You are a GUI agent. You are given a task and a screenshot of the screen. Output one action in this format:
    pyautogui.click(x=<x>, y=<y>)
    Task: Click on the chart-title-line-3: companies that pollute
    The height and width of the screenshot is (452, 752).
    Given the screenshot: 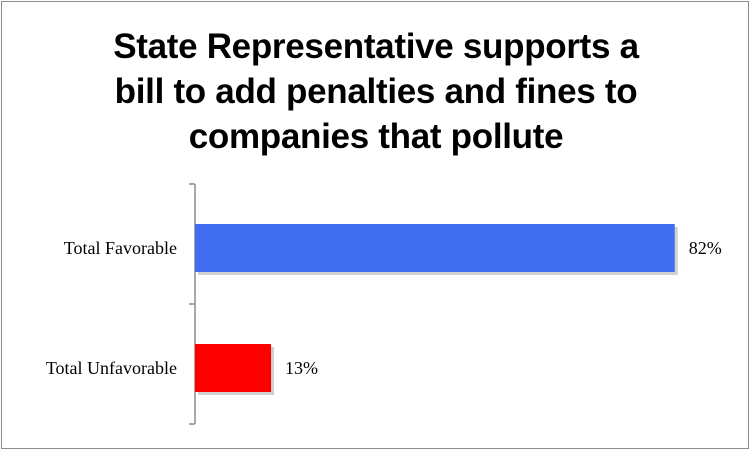 What is the action you would take?
    pyautogui.click(x=376, y=136)
    